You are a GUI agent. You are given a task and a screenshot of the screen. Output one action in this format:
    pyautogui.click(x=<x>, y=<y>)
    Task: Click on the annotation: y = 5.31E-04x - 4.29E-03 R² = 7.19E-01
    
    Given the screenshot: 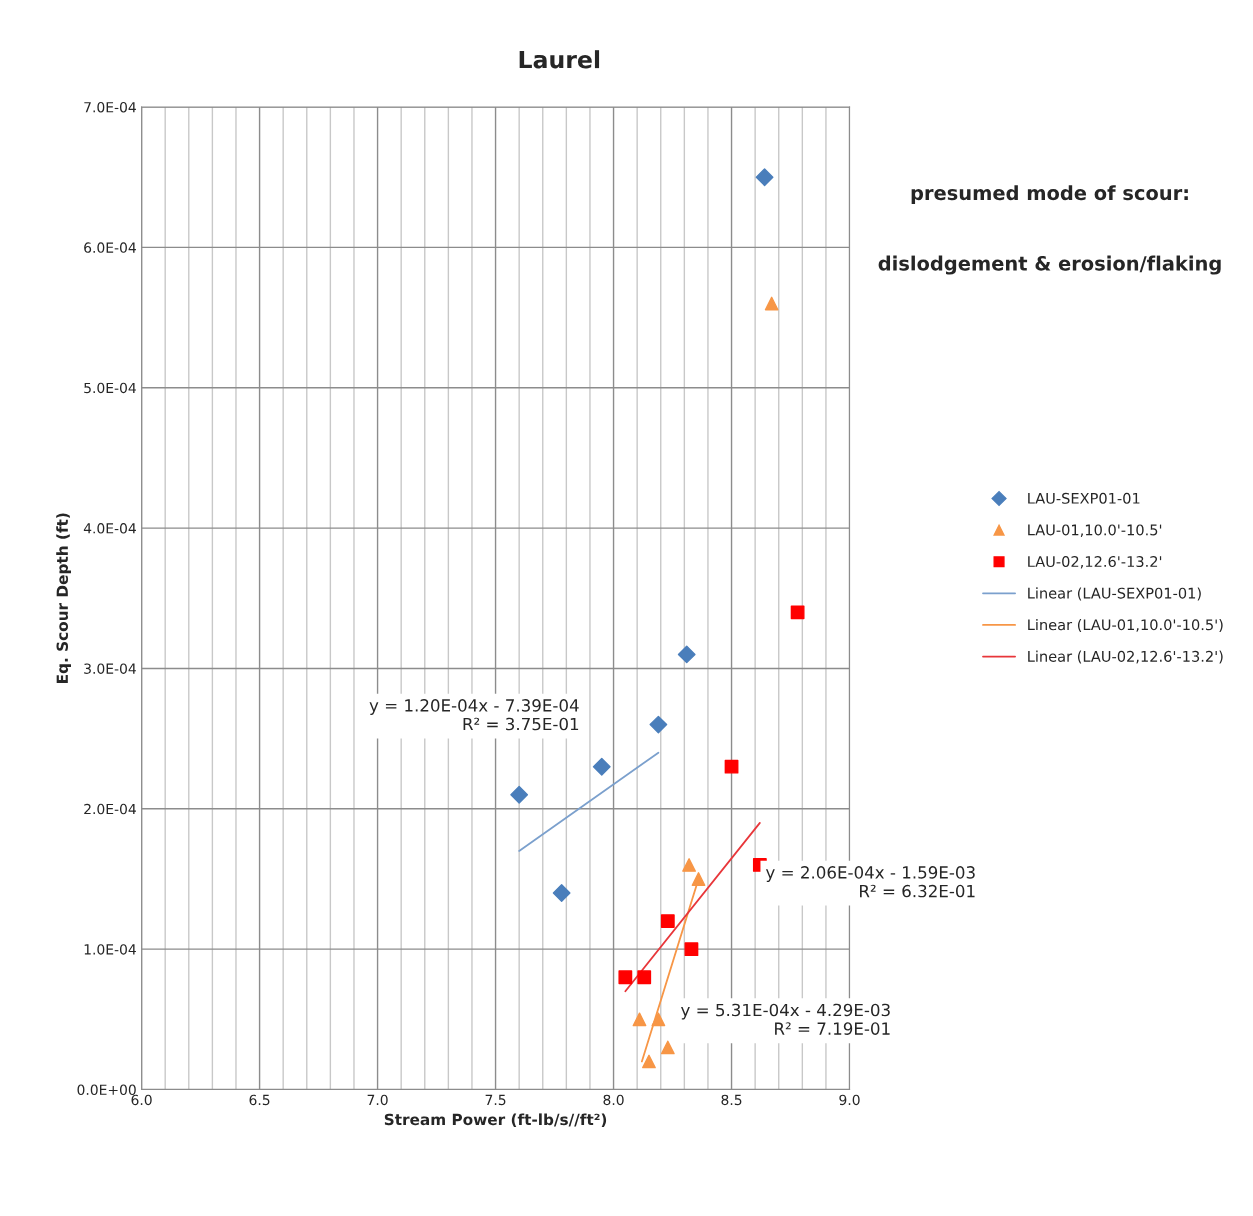 What is the action you would take?
    pyautogui.click(x=785, y=1019)
    